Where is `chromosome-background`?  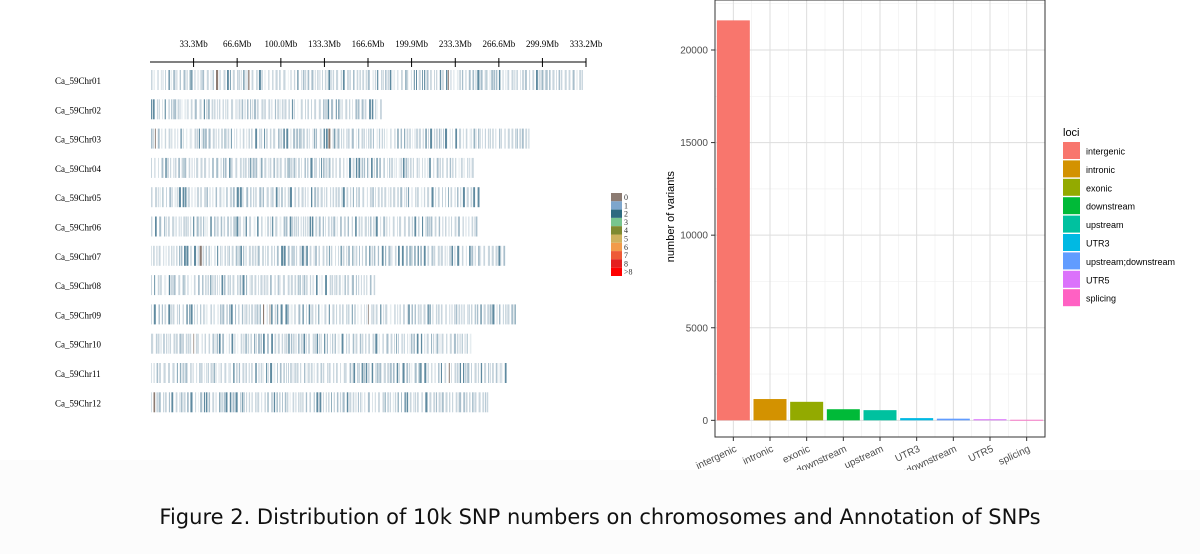
chromosome-background is located at coordinates (340, 138).